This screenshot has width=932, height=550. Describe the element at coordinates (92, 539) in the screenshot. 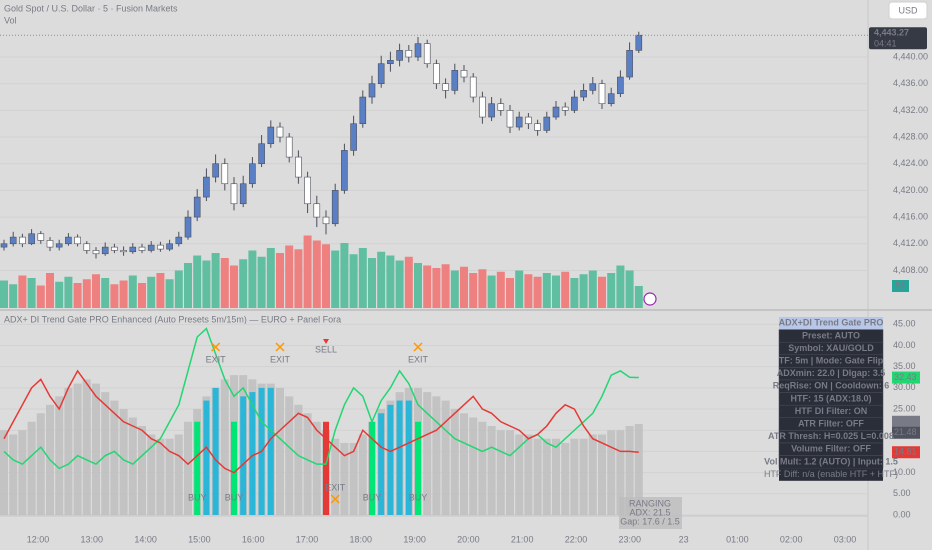

I see `x-tick-label: 13:00` at that location.